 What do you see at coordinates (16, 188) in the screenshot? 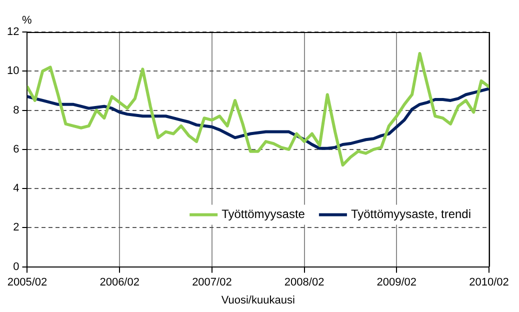
I see `y-tick-label: 4` at bounding box center [16, 188].